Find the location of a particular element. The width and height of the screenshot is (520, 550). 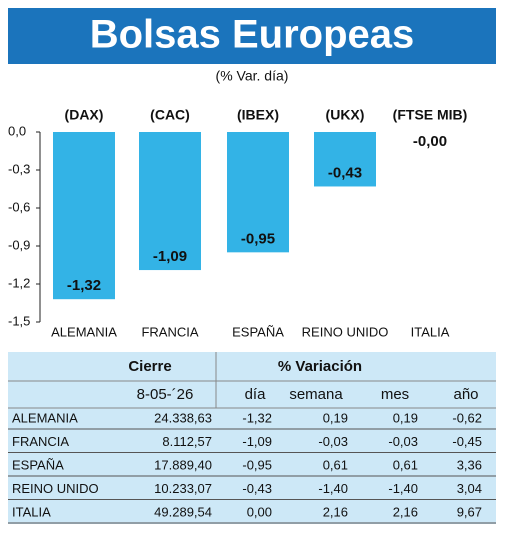

table-cell: 3,36 is located at coordinates (469, 464).